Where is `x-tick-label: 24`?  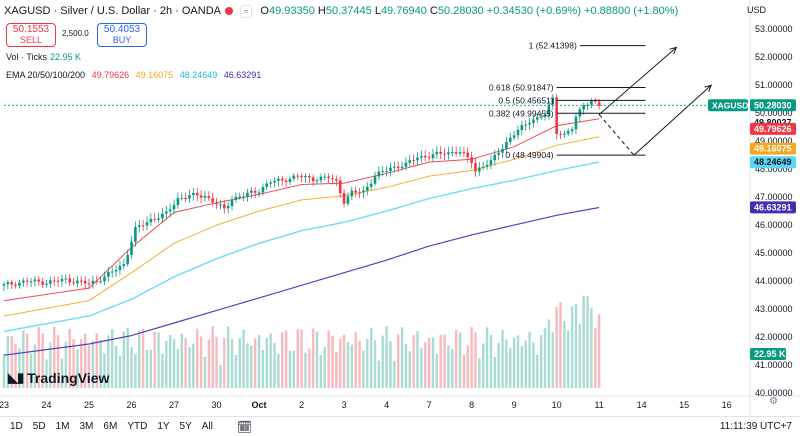 x-tick-label: 24 is located at coordinates (47, 405).